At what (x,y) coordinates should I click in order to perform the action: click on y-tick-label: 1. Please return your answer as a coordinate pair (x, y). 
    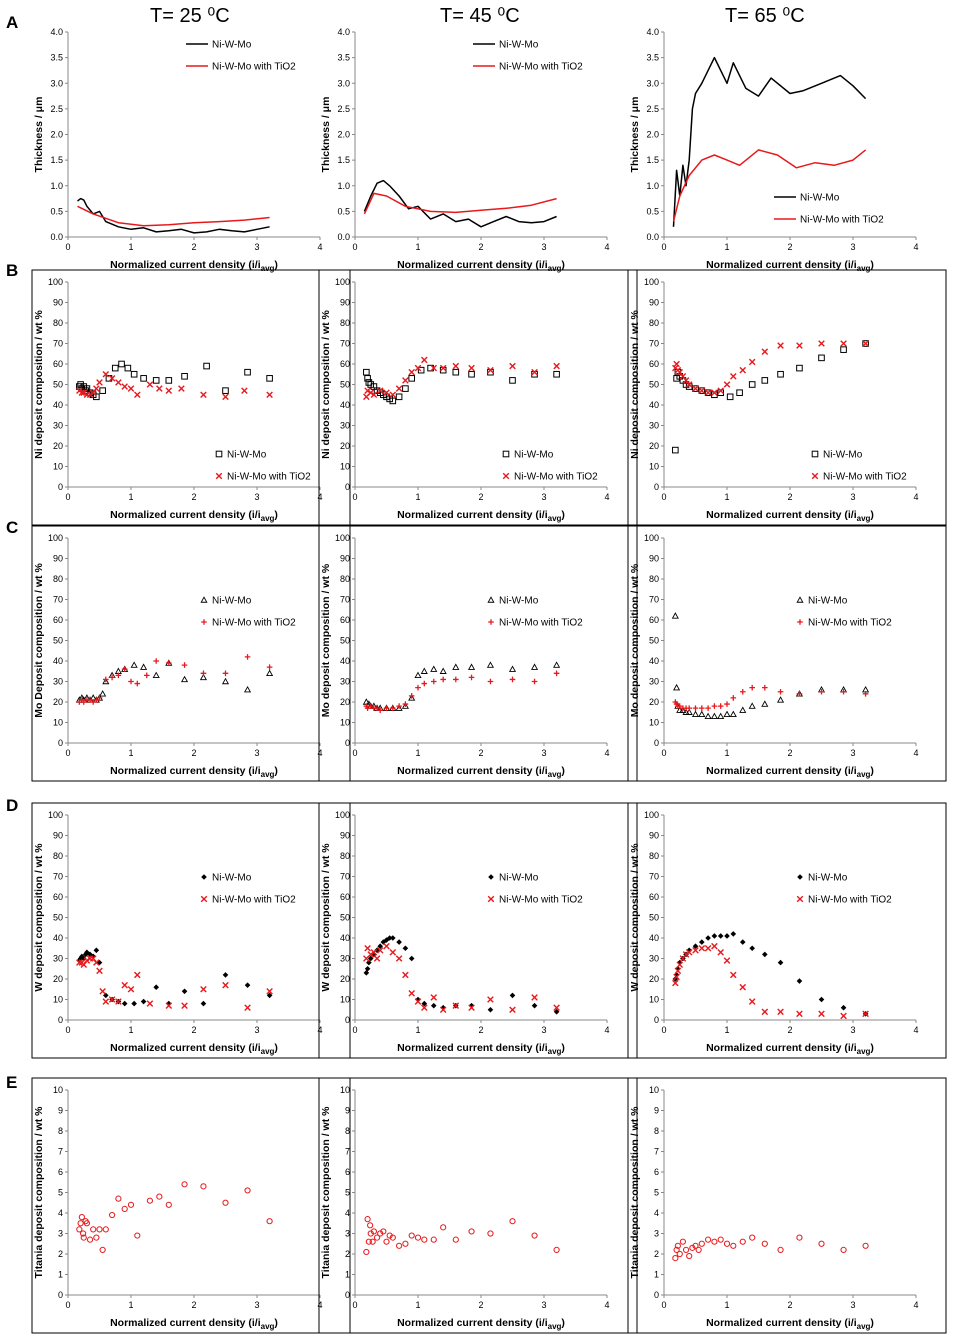
    Looking at the image, I should click on (347, 1275).